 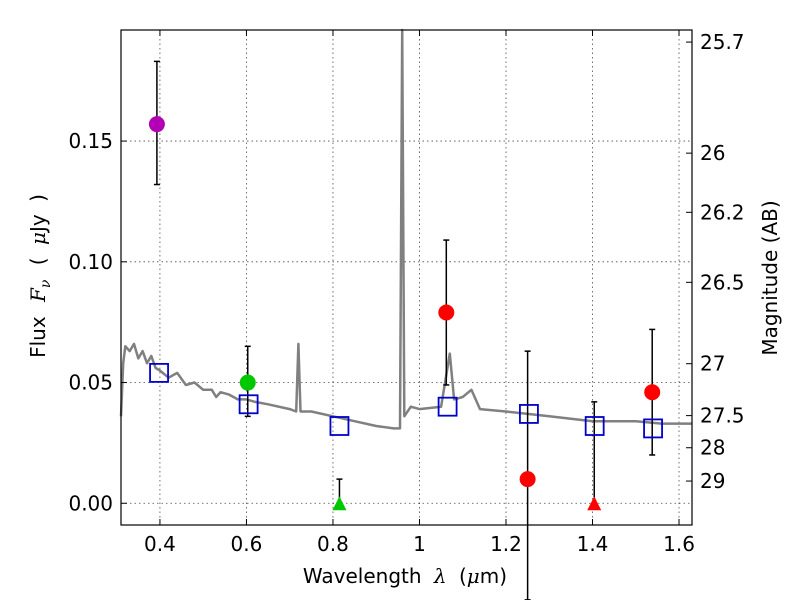 I want to click on y2-tick-label: 29, so click(x=712, y=481).